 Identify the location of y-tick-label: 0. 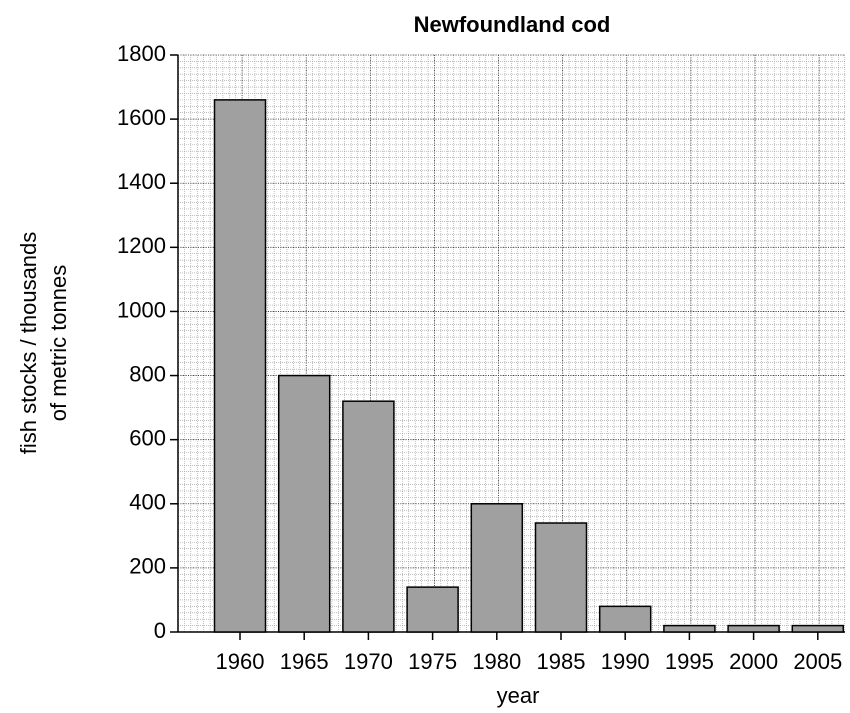
(160, 630).